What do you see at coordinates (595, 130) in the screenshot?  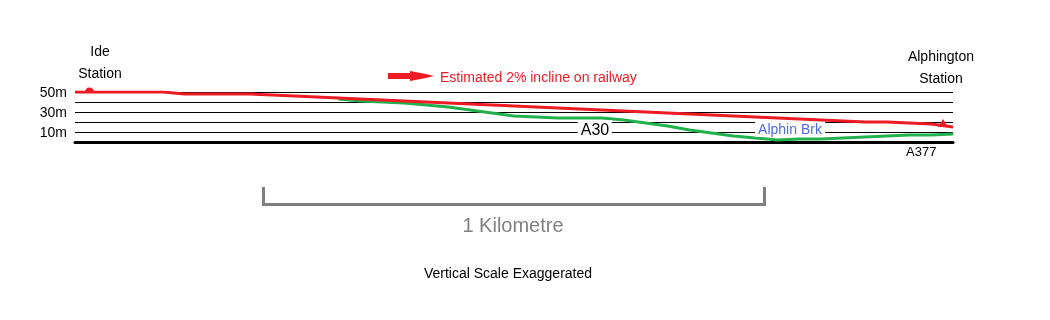 I see `annotation: A30` at bounding box center [595, 130].